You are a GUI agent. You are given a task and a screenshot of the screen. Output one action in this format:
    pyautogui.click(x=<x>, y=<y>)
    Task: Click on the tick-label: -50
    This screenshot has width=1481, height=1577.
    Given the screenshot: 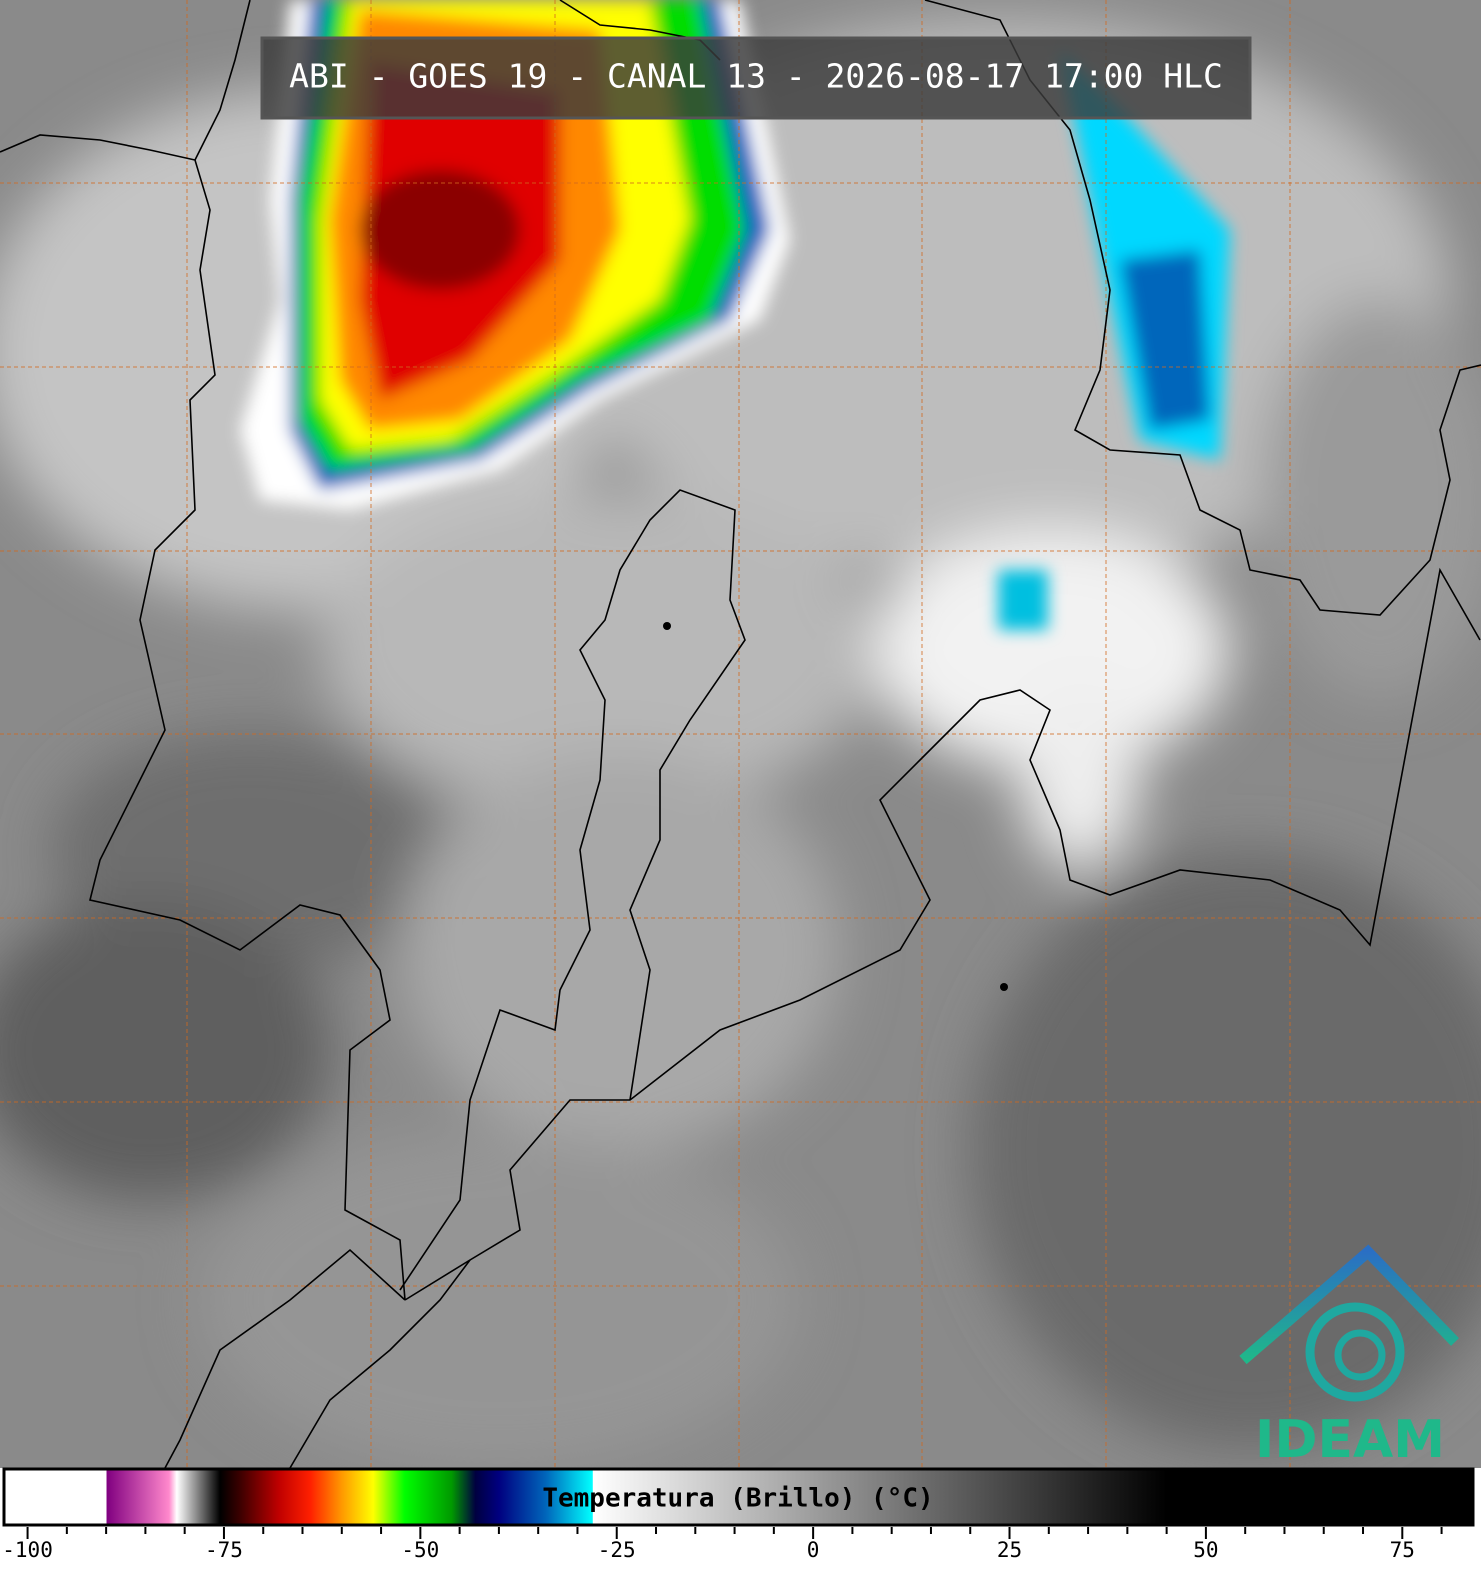 What is the action you would take?
    pyautogui.click(x=420, y=1550)
    